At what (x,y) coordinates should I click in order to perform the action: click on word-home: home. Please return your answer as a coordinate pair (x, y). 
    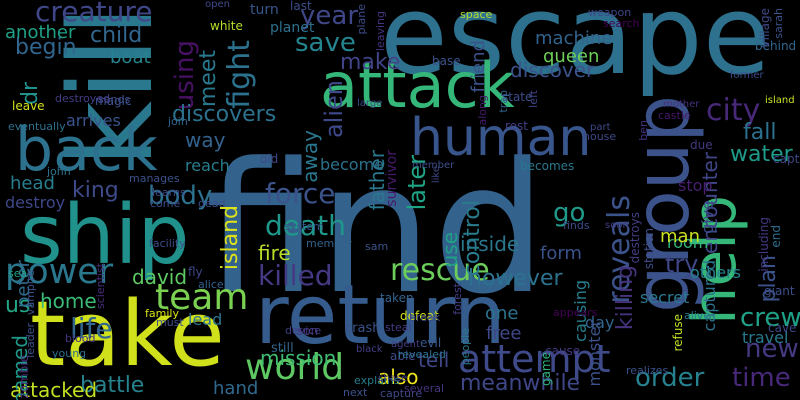
    Looking at the image, I should click on (68, 301).